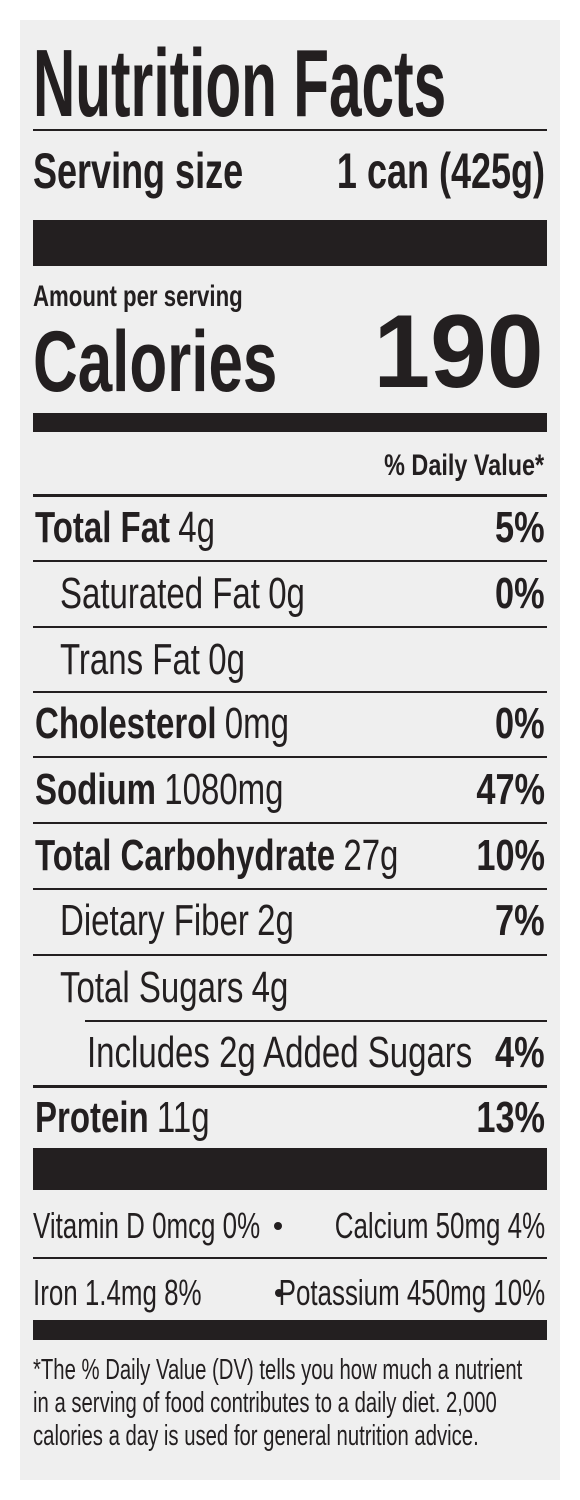  I want to click on amount-caption: Amount per serving, so click(138, 296).